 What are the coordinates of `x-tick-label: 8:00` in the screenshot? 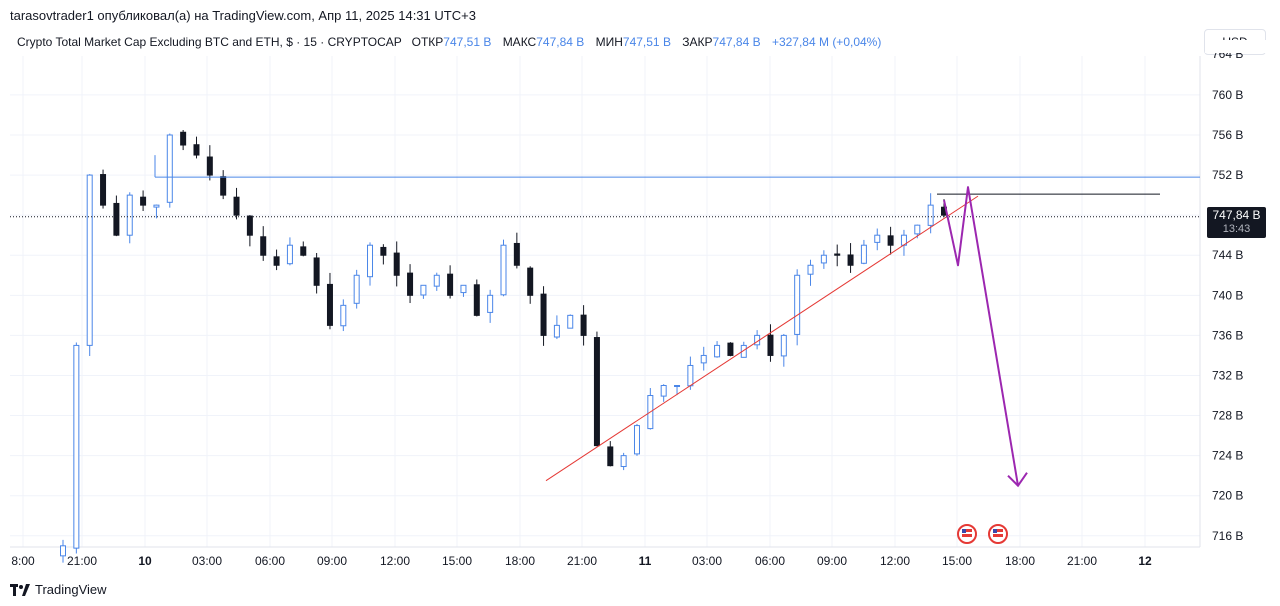 It's located at (23, 561).